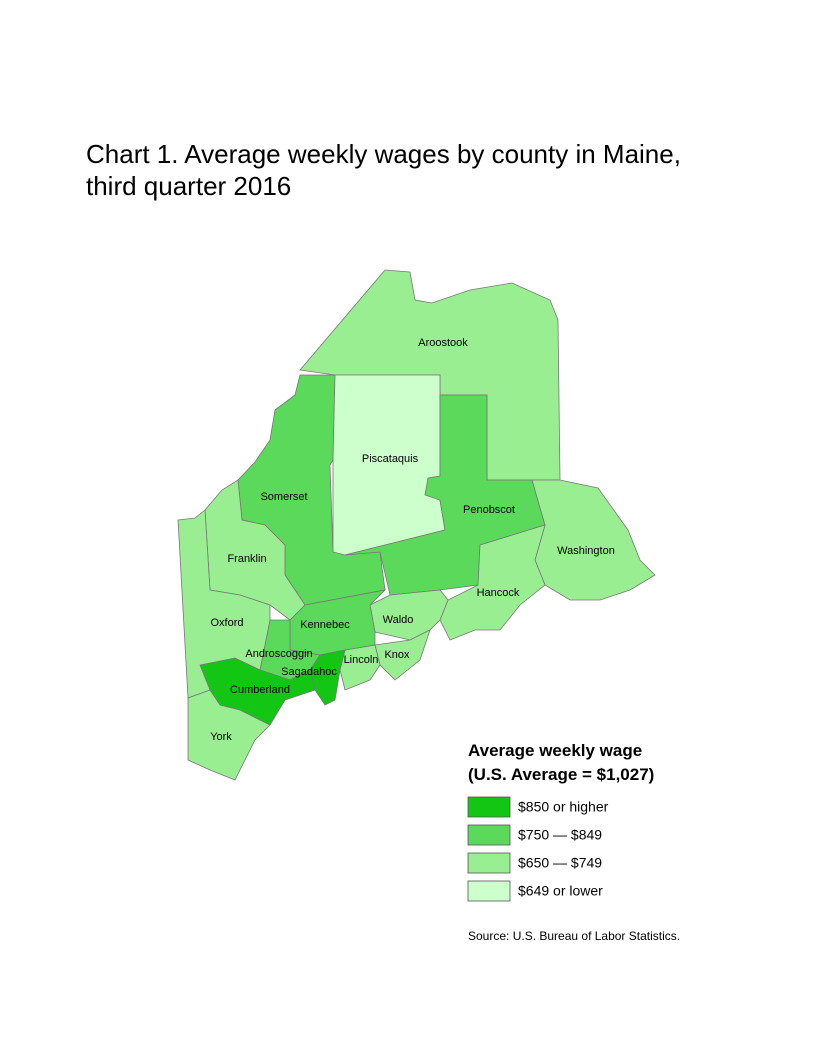  I want to click on legend-label: $649 or lower, so click(560, 891).